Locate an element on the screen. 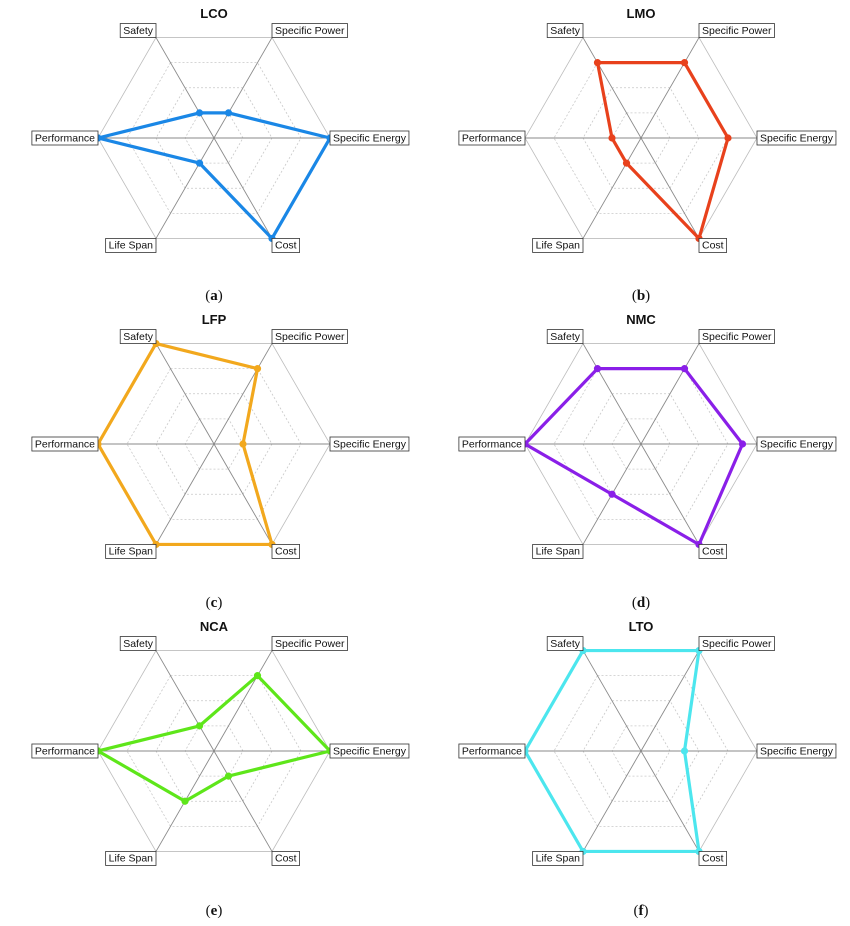  panel-caption: (c) is located at coordinates (214, 603).